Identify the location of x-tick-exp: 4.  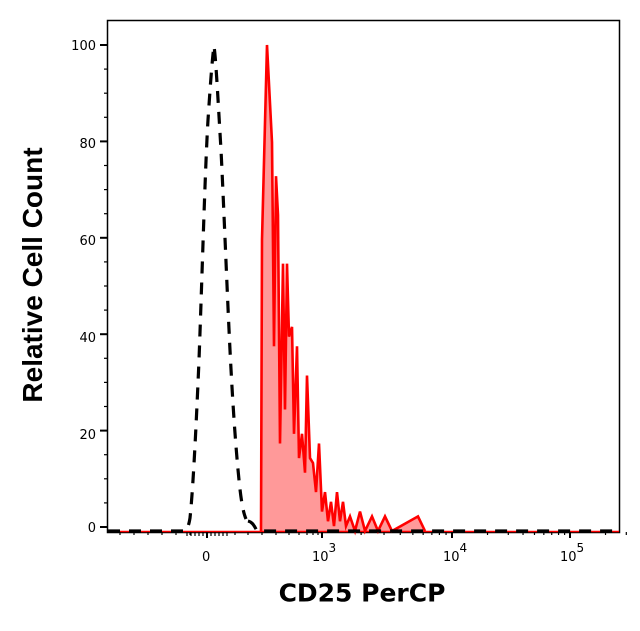
(464, 548).